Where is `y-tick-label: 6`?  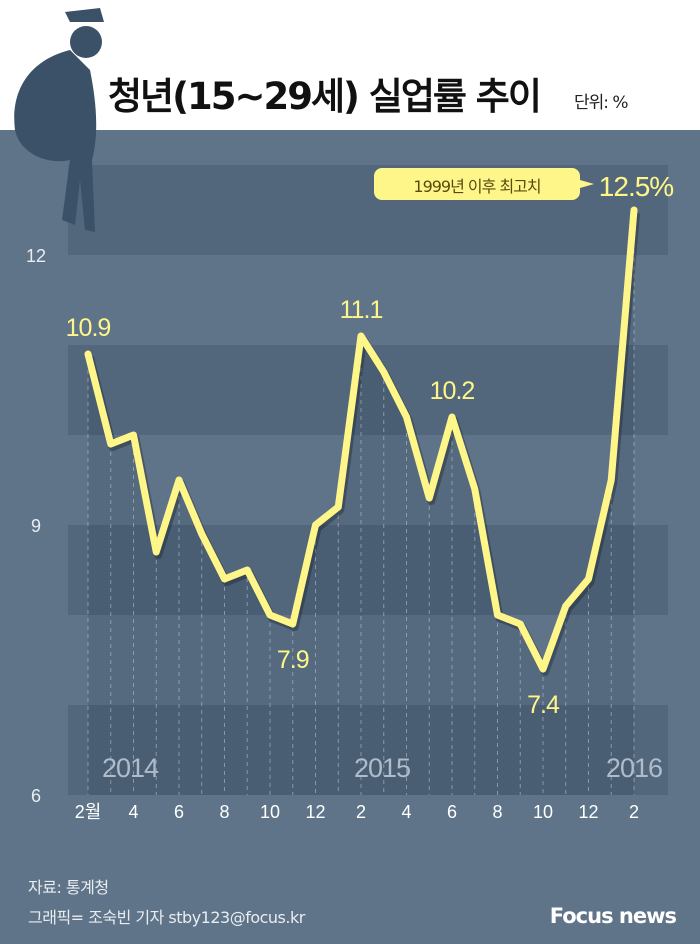 y-tick-label: 6 is located at coordinates (36, 796).